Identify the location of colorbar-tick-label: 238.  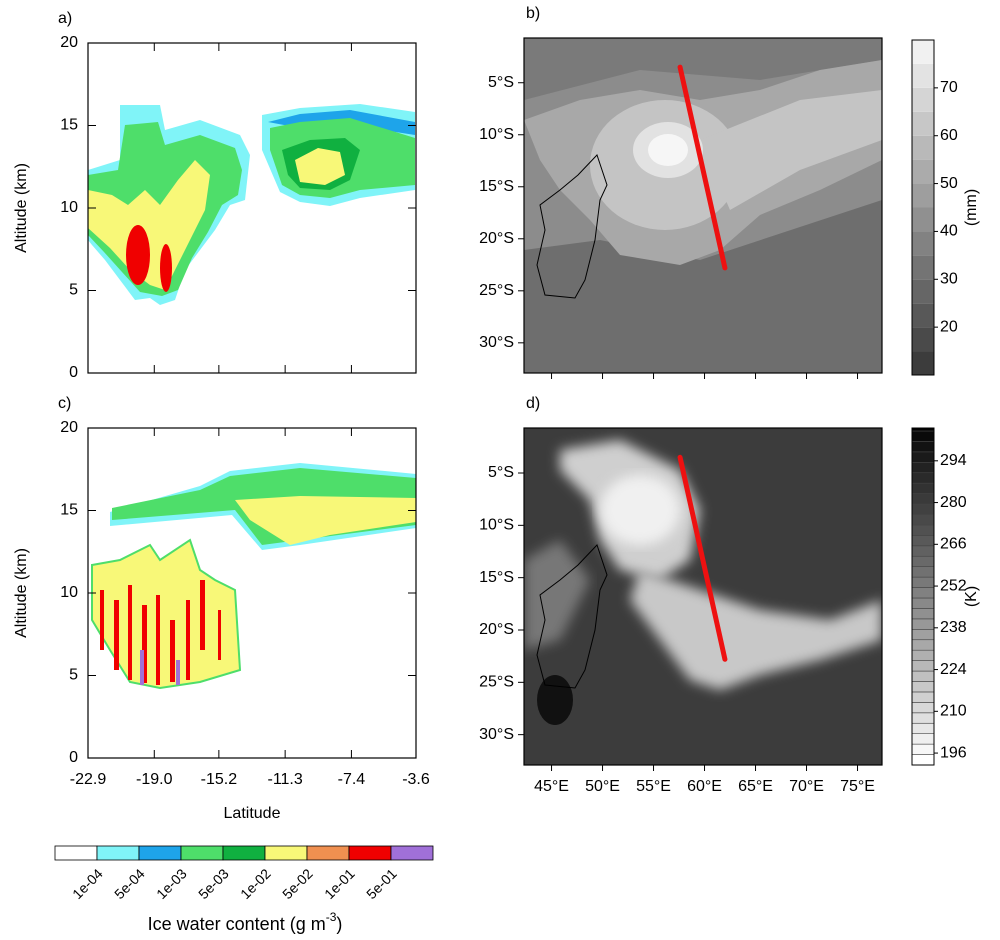
(953, 627).